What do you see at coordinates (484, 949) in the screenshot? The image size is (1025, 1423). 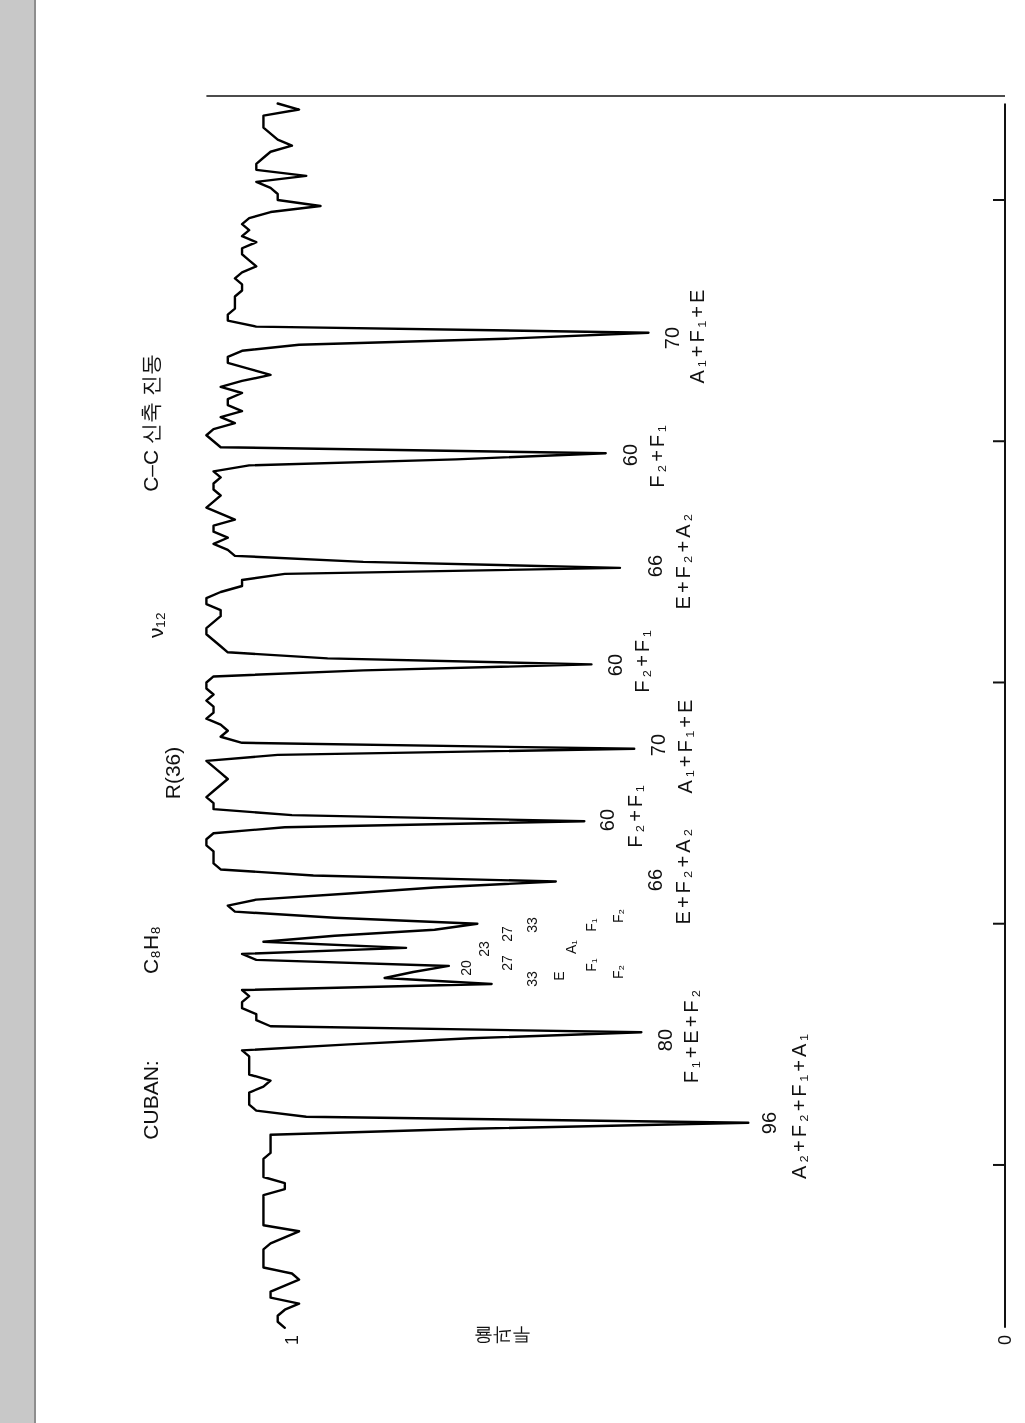 I see `annotation: 23` at bounding box center [484, 949].